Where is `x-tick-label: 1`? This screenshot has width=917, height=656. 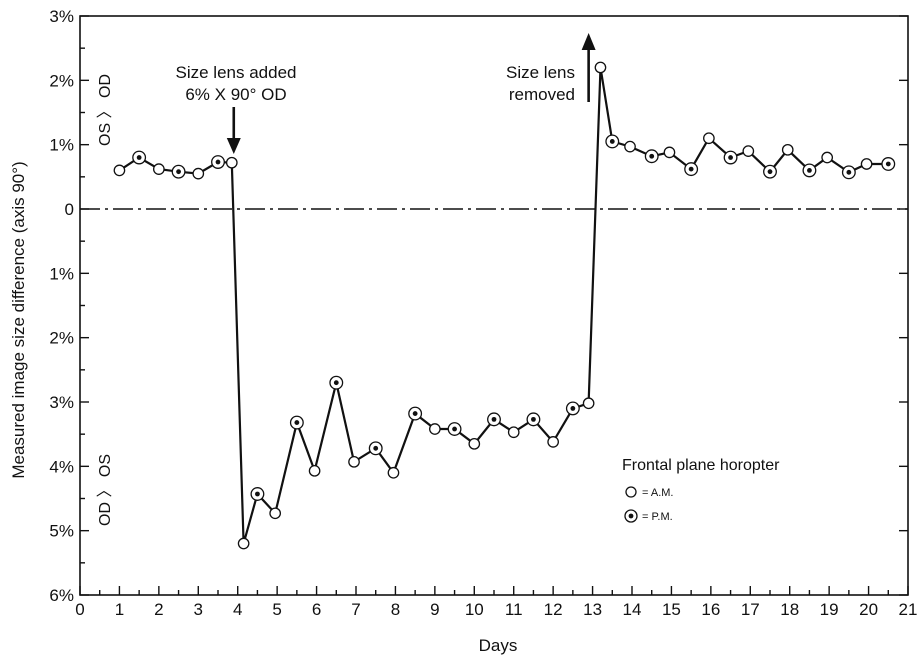 x-tick-label: 1 is located at coordinates (119, 609).